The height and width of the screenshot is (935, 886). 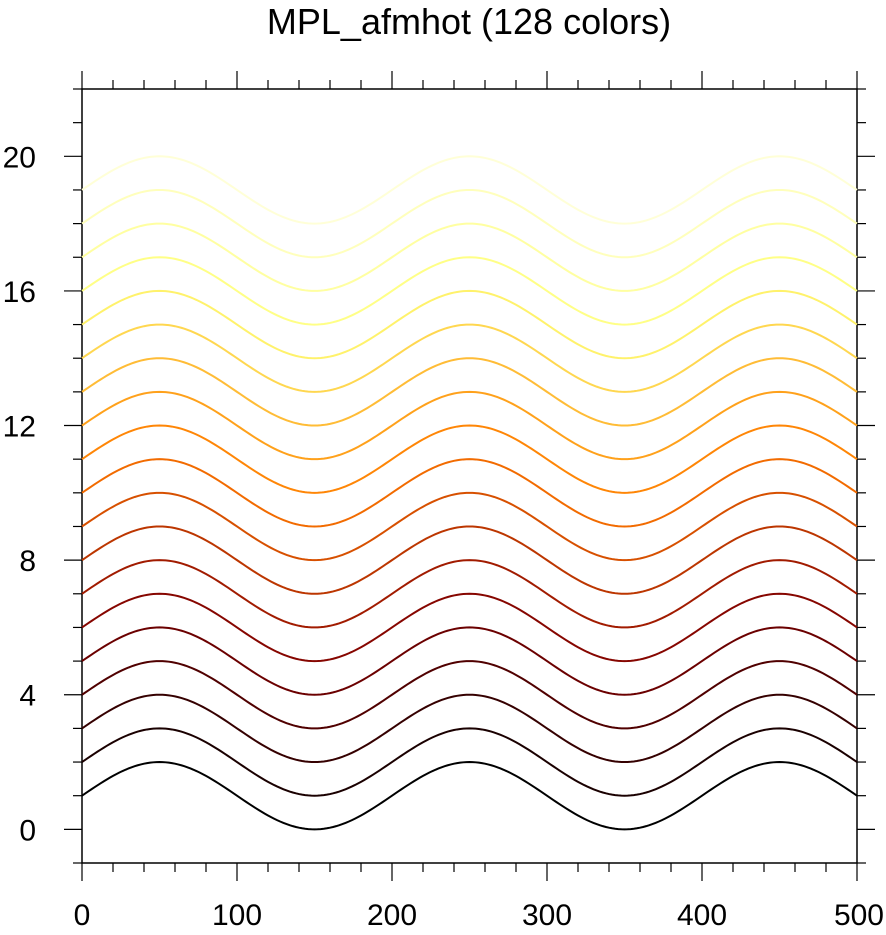 I want to click on x-tick-label: 500, so click(x=859, y=915).